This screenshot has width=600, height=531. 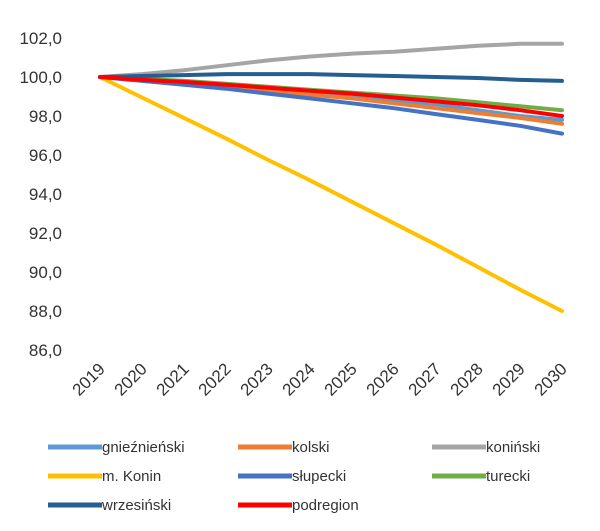 I want to click on y-tick-label: 90,0, so click(x=45, y=272).